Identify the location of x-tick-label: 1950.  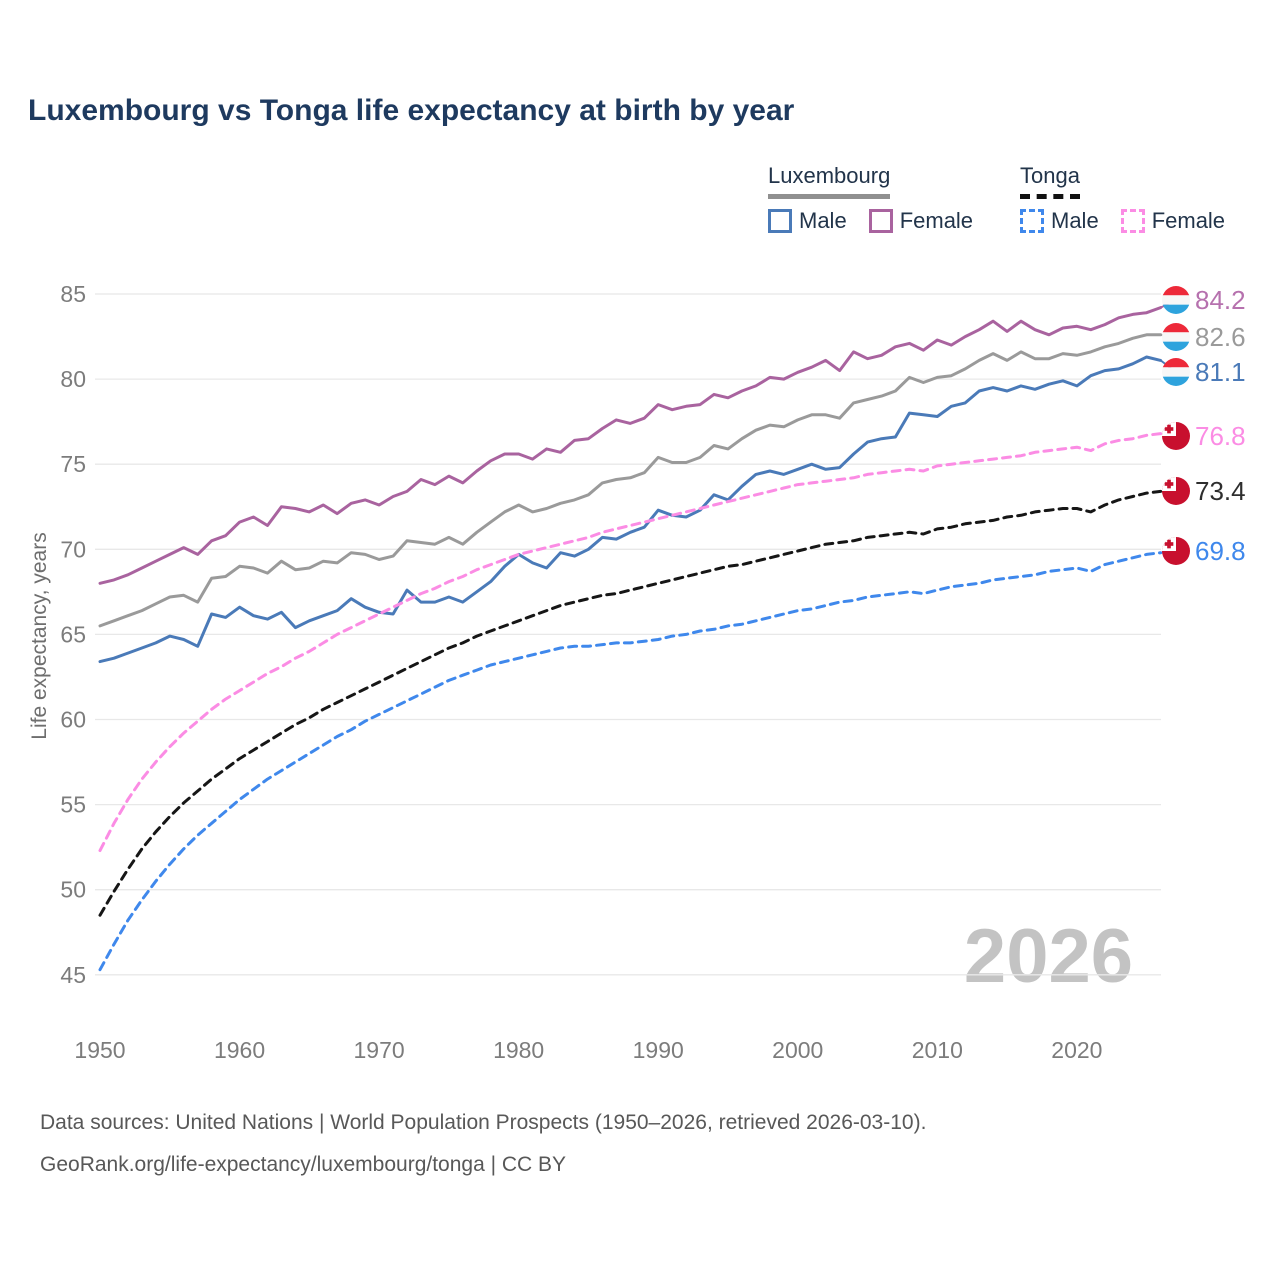
(99, 1050).